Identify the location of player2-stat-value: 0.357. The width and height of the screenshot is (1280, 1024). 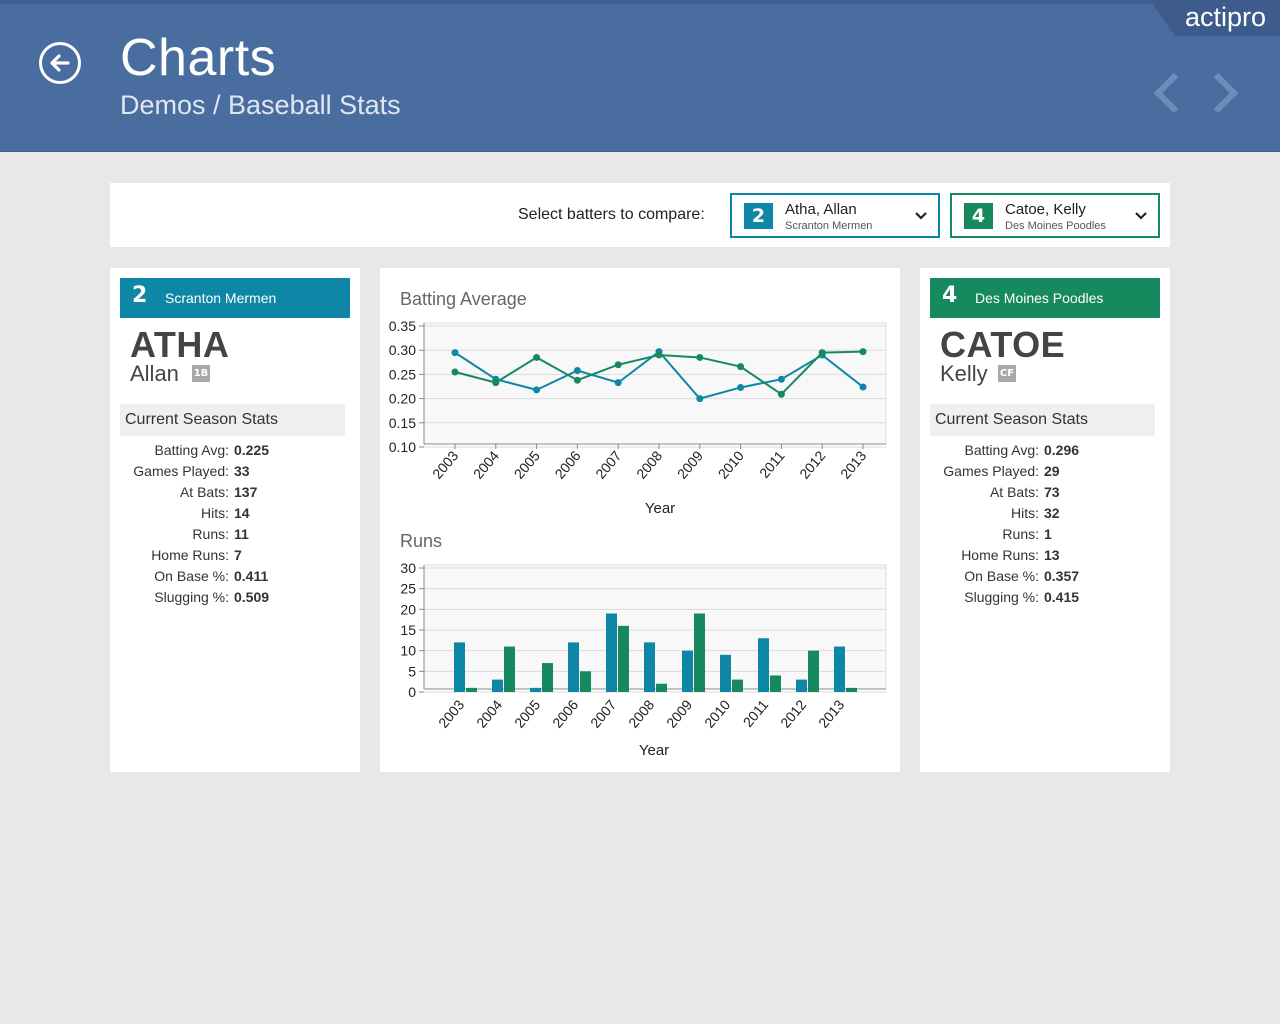
(1062, 576).